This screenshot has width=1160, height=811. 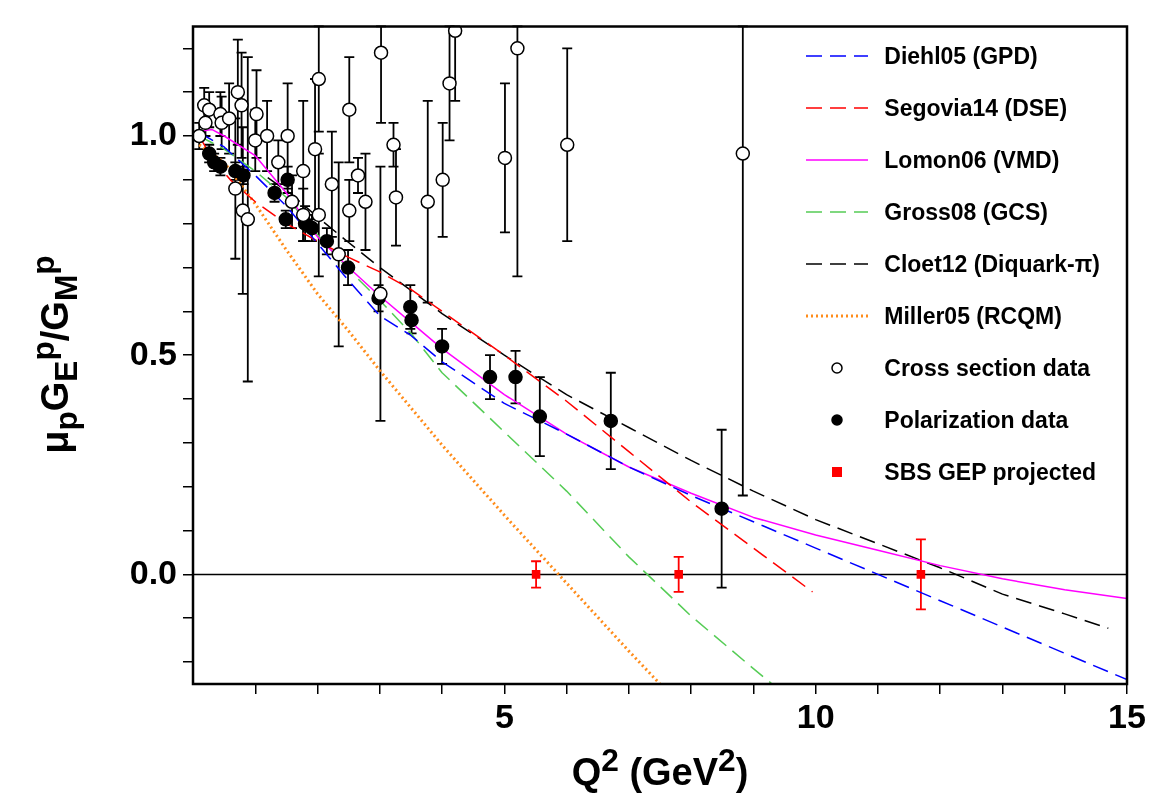 I want to click on legend-label: Gross08 (GCS), so click(x=966, y=212).